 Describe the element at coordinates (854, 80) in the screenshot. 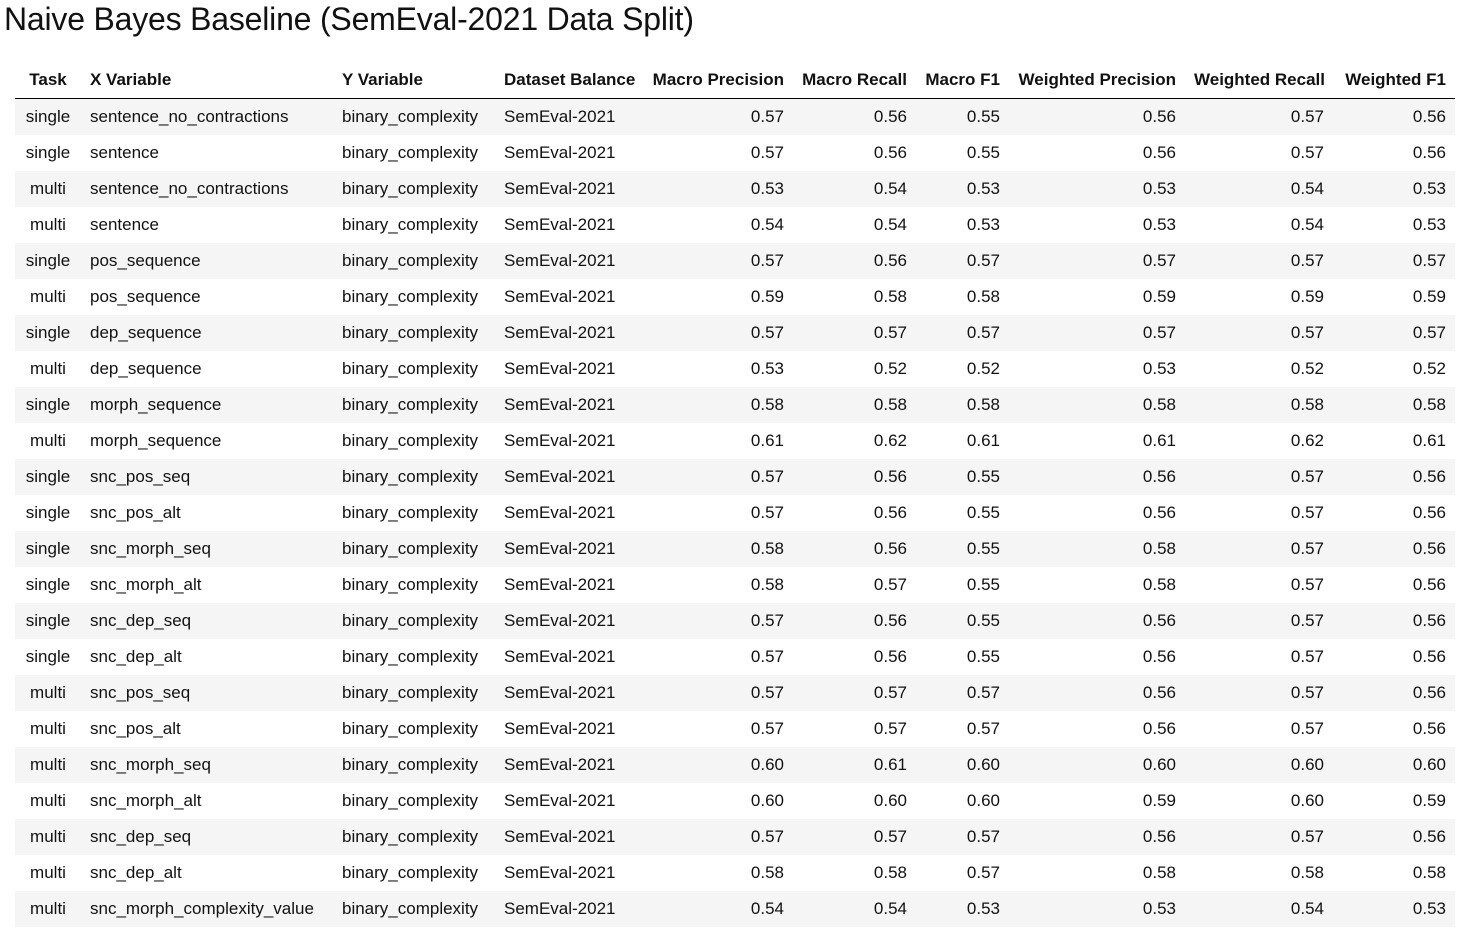

I see `header-macro-recall: Macro Recall` at that location.